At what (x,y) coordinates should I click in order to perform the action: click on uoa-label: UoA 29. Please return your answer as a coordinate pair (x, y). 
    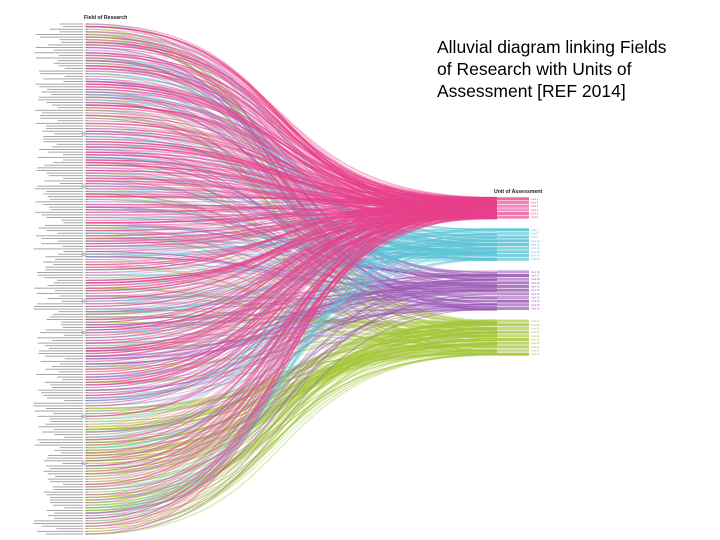
    Looking at the image, I should click on (535, 329).